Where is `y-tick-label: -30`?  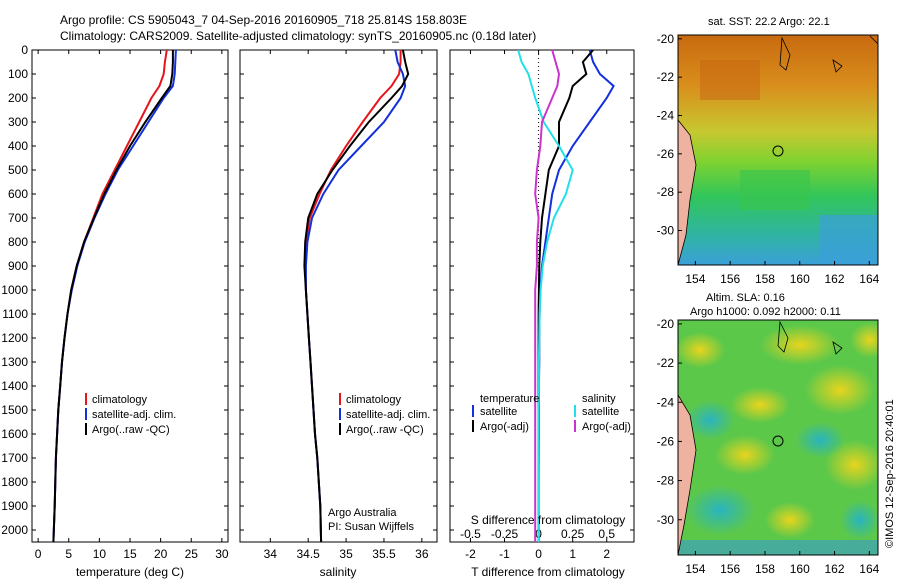 y-tick-label: -30 is located at coordinates (666, 520).